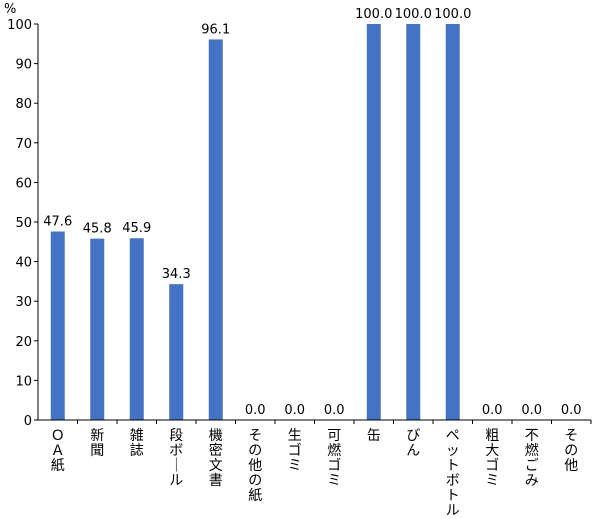 Image resolution: width=600 pixels, height=519 pixels. I want to click on y-tick-label: 60, so click(23, 183).